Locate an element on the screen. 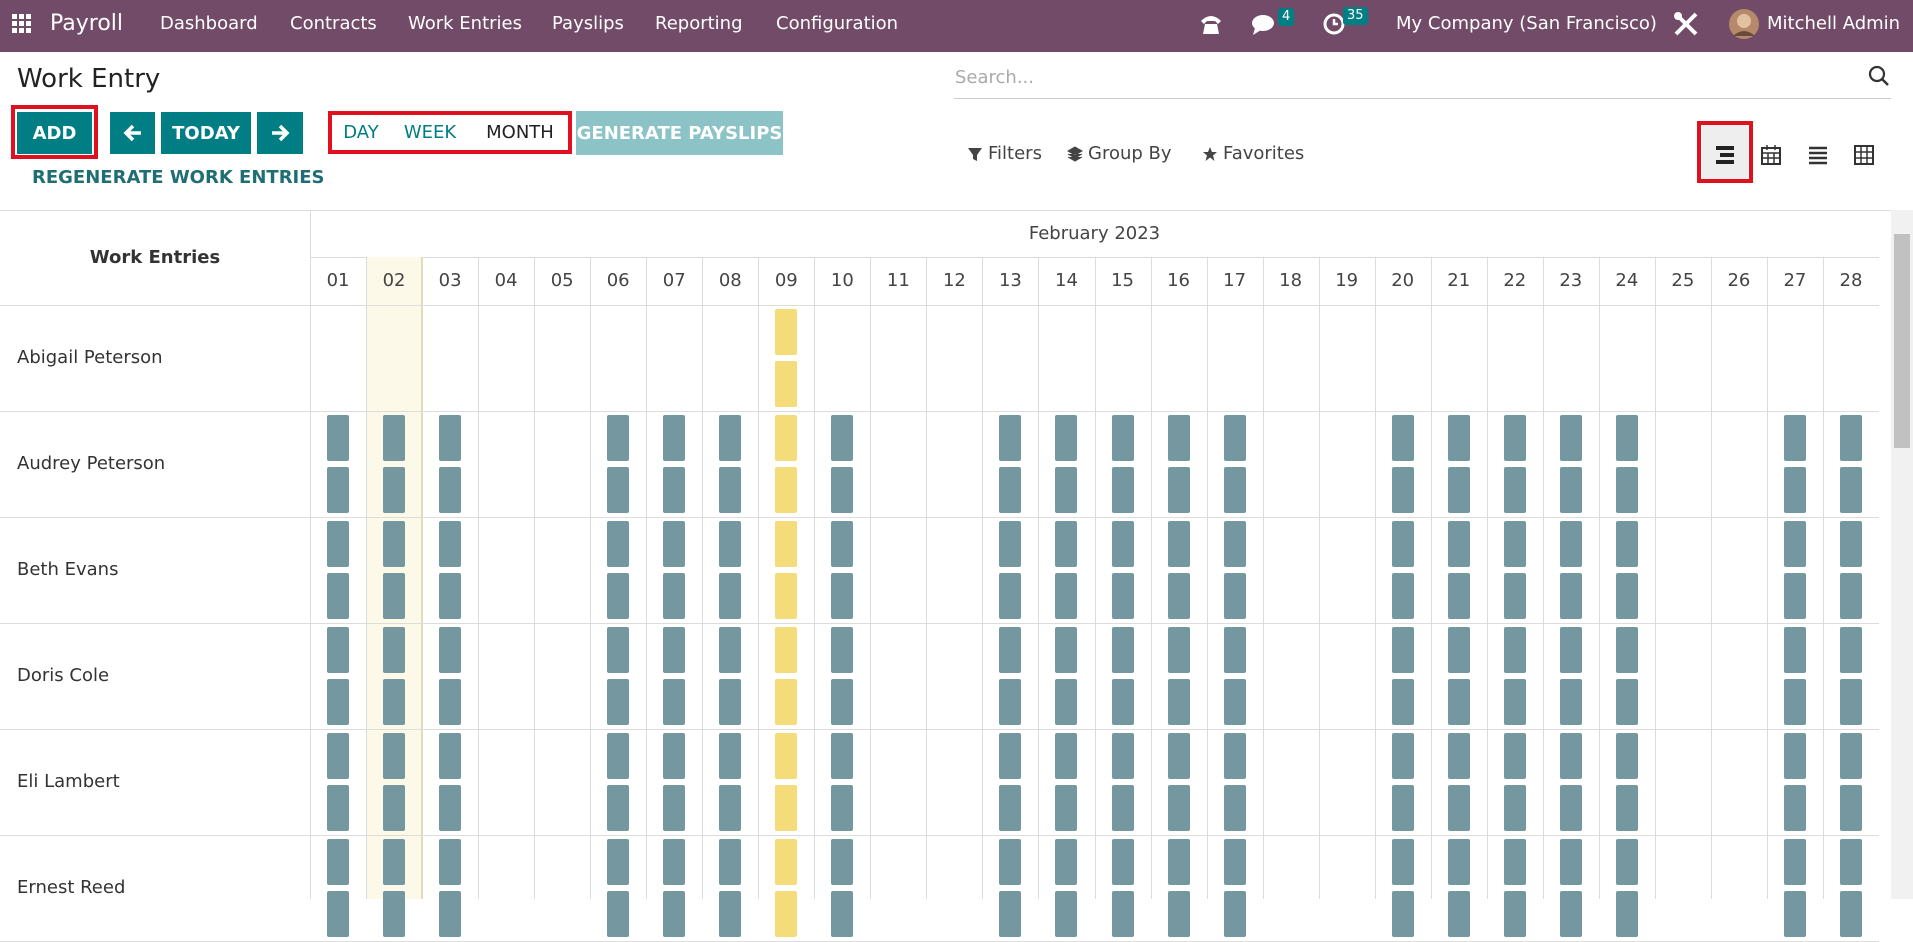 The image size is (1913, 942). app-name: Payroll is located at coordinates (87, 23).